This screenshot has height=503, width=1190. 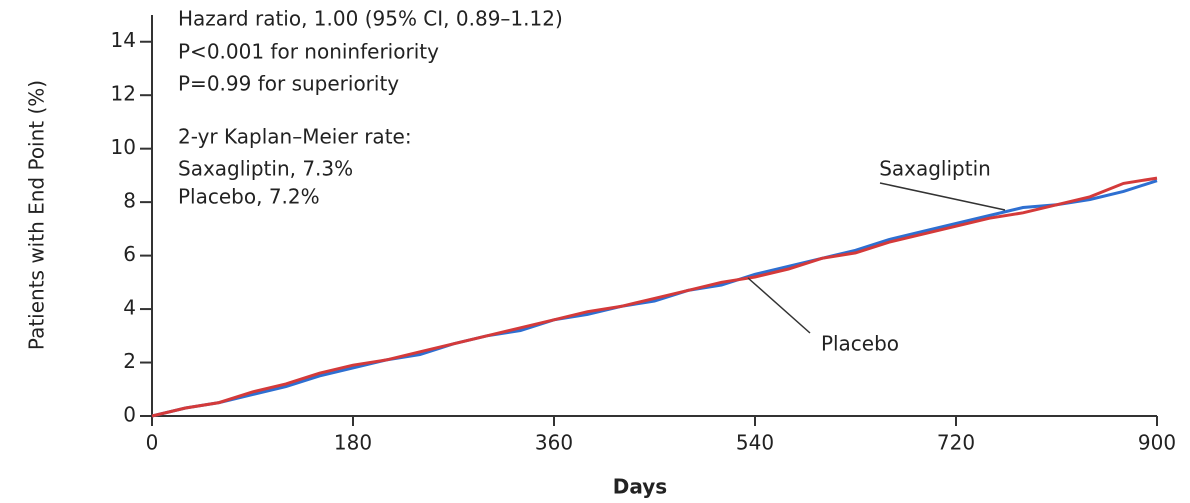 What do you see at coordinates (288, 84) in the screenshot?
I see `annotation: P=0.99 for superiority` at bounding box center [288, 84].